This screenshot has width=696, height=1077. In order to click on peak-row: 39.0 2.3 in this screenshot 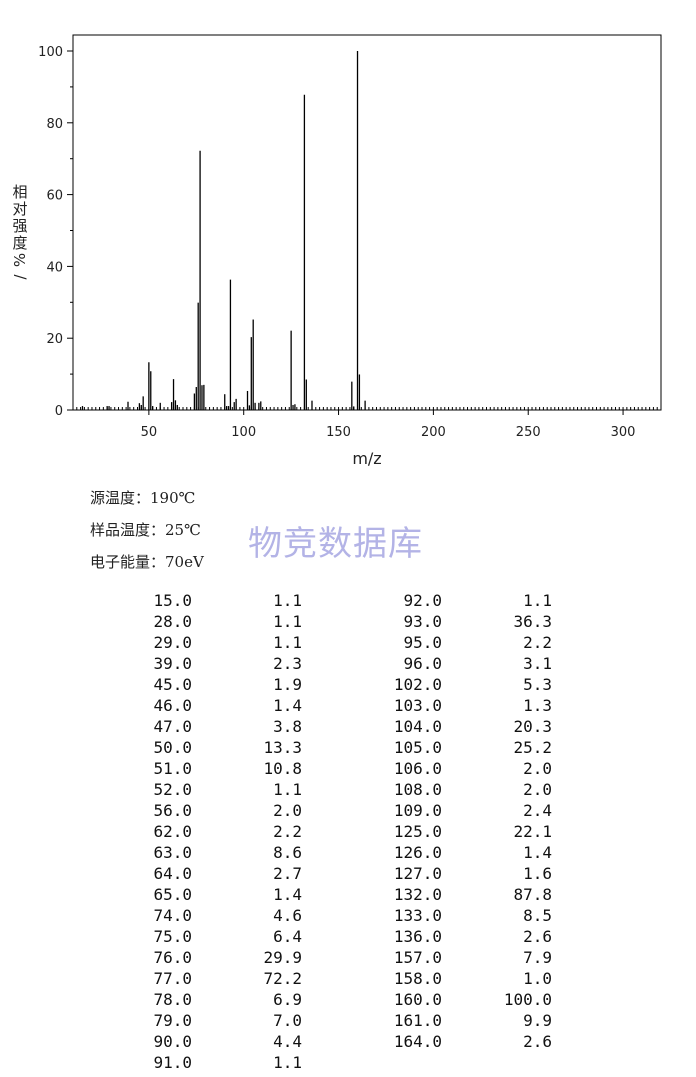, I will do `click(225, 663)`.